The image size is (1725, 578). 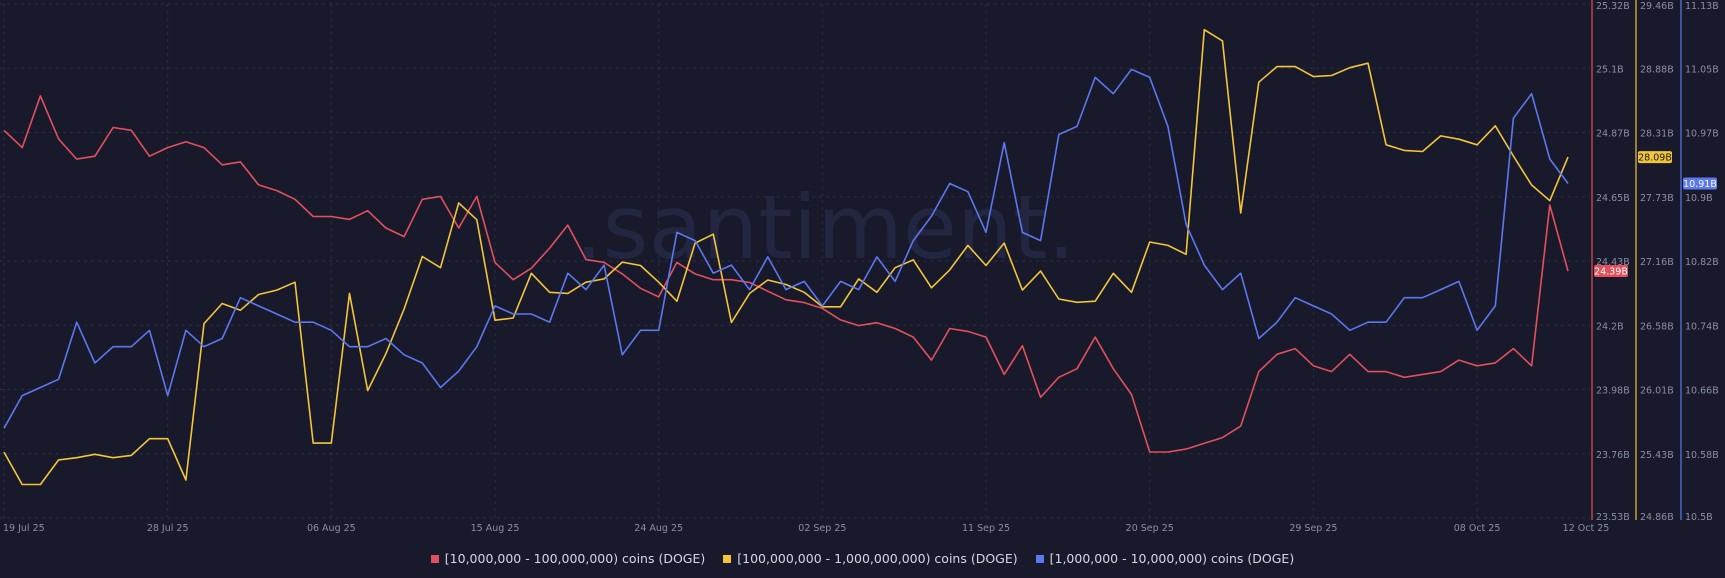 I want to click on current-value-badge-yellow, so click(x=1655, y=157).